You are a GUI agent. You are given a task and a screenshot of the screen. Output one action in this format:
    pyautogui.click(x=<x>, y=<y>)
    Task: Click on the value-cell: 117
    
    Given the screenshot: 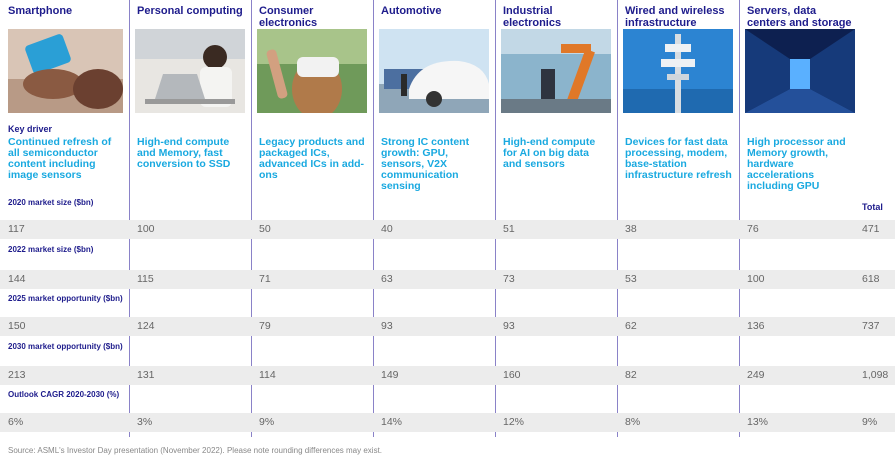 What is the action you would take?
    pyautogui.click(x=16, y=229)
    